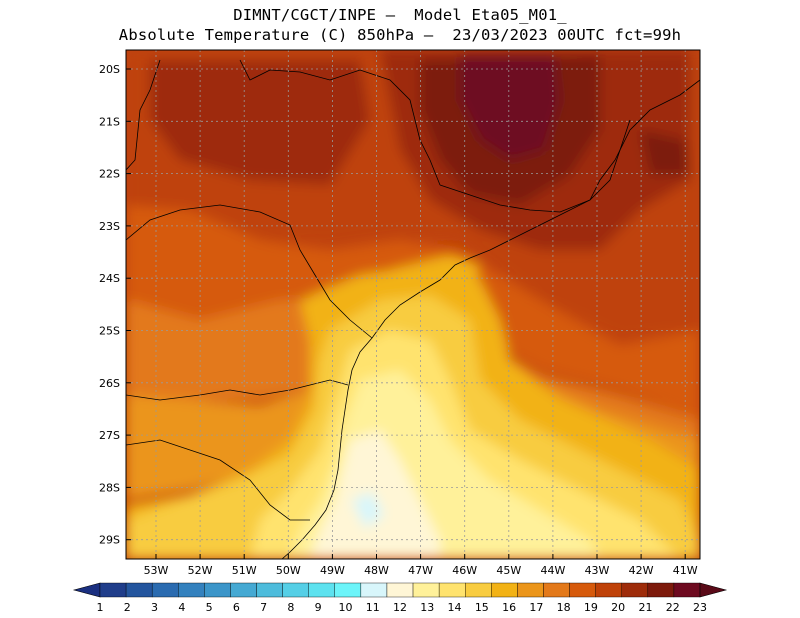  I want to click on colorbar-label: 16, so click(509, 607).